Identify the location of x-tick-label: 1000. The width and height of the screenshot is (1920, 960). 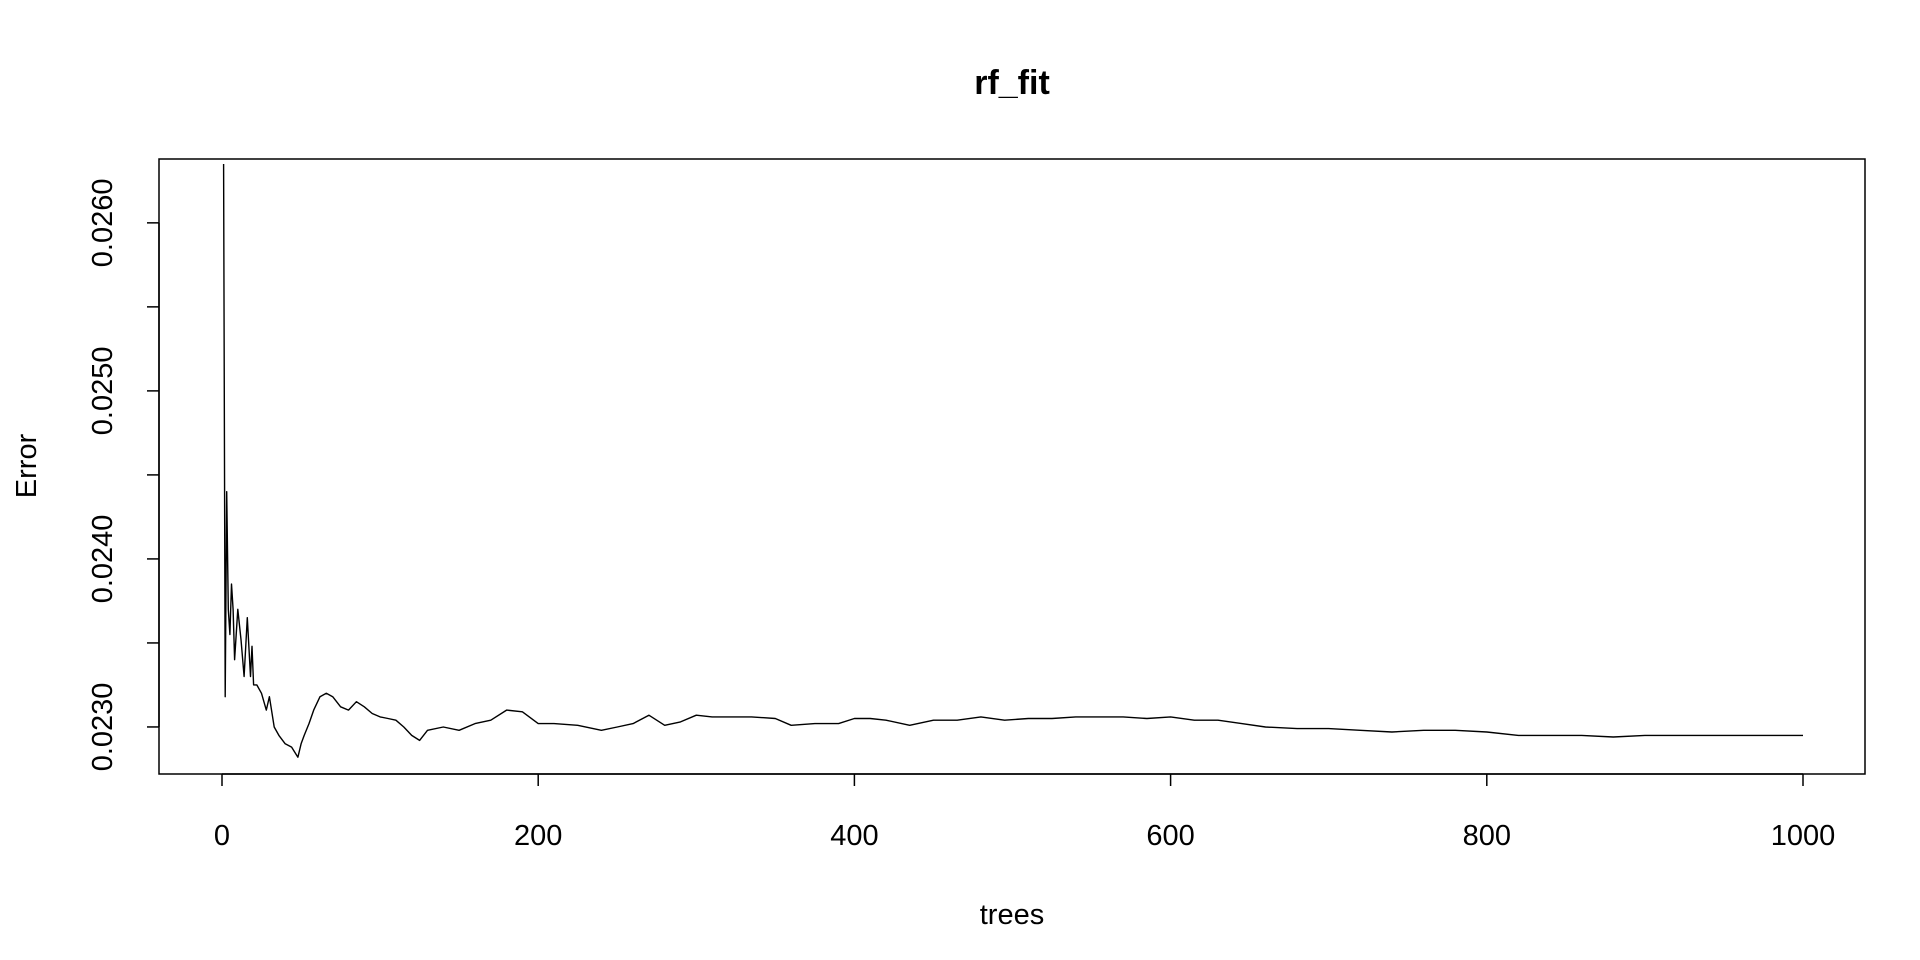
(1803, 836).